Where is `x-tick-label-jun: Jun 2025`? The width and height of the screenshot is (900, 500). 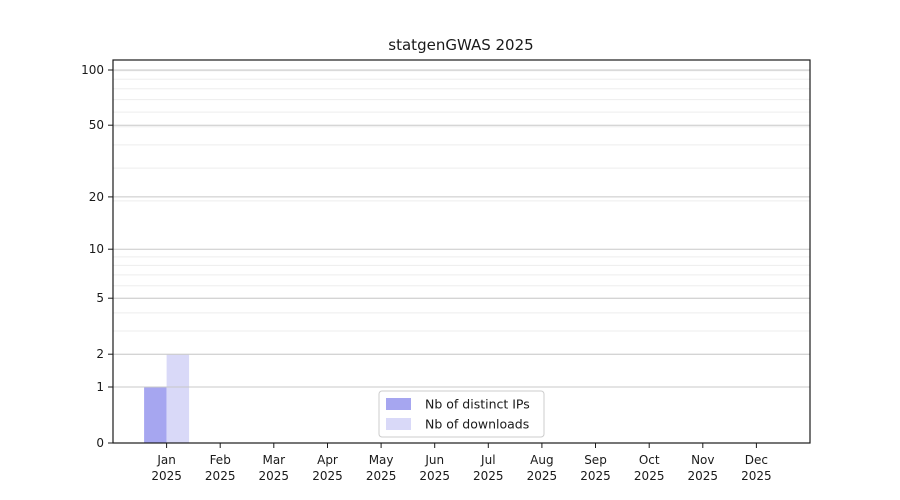 x-tick-label-jun: Jun 2025 is located at coordinates (434, 468).